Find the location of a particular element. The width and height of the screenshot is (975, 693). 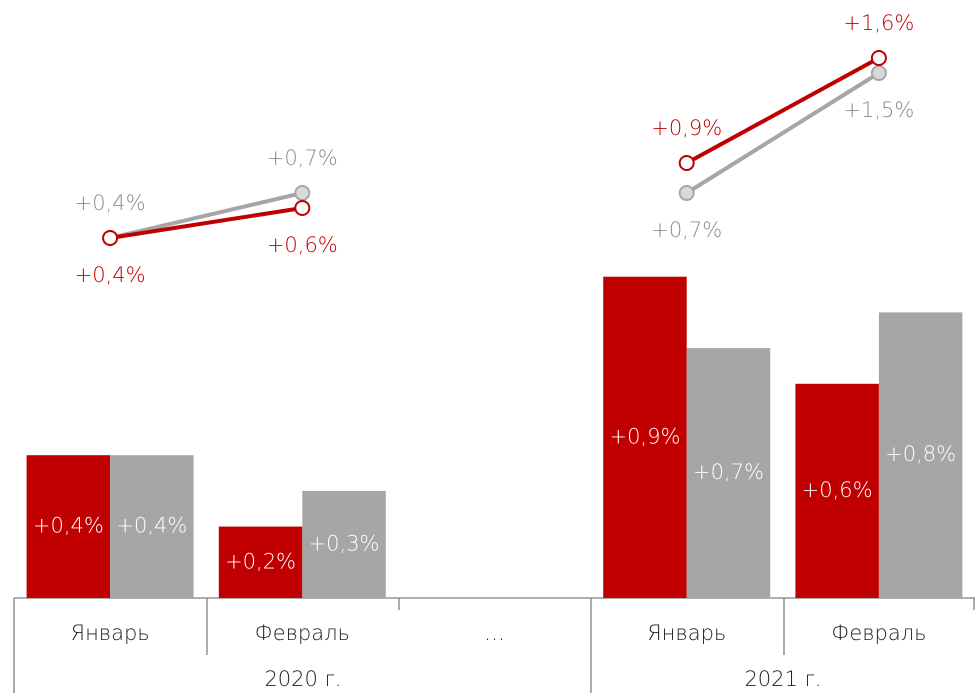

bar-label: +0,9% is located at coordinates (644, 436).